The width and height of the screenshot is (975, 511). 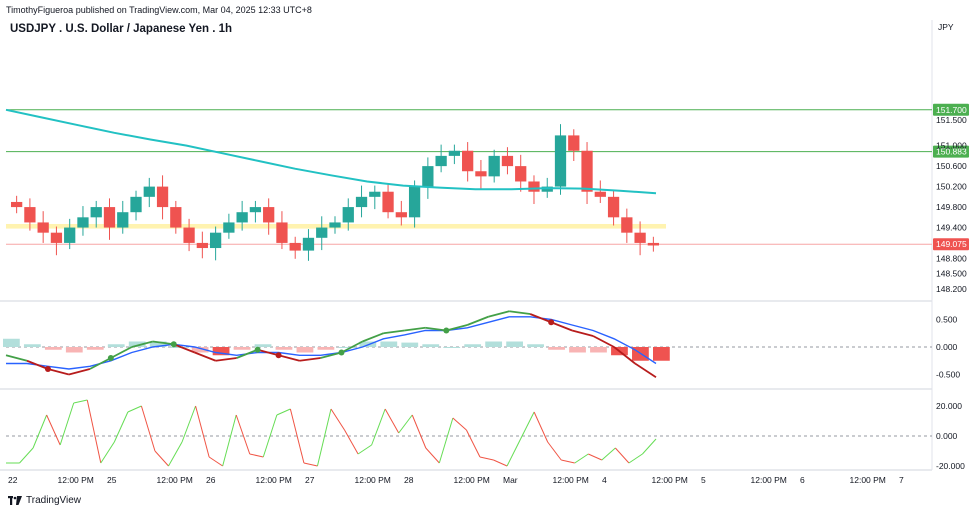 What do you see at coordinates (947, 436) in the screenshot?
I see `osc-tick-label: 0.000` at bounding box center [947, 436].